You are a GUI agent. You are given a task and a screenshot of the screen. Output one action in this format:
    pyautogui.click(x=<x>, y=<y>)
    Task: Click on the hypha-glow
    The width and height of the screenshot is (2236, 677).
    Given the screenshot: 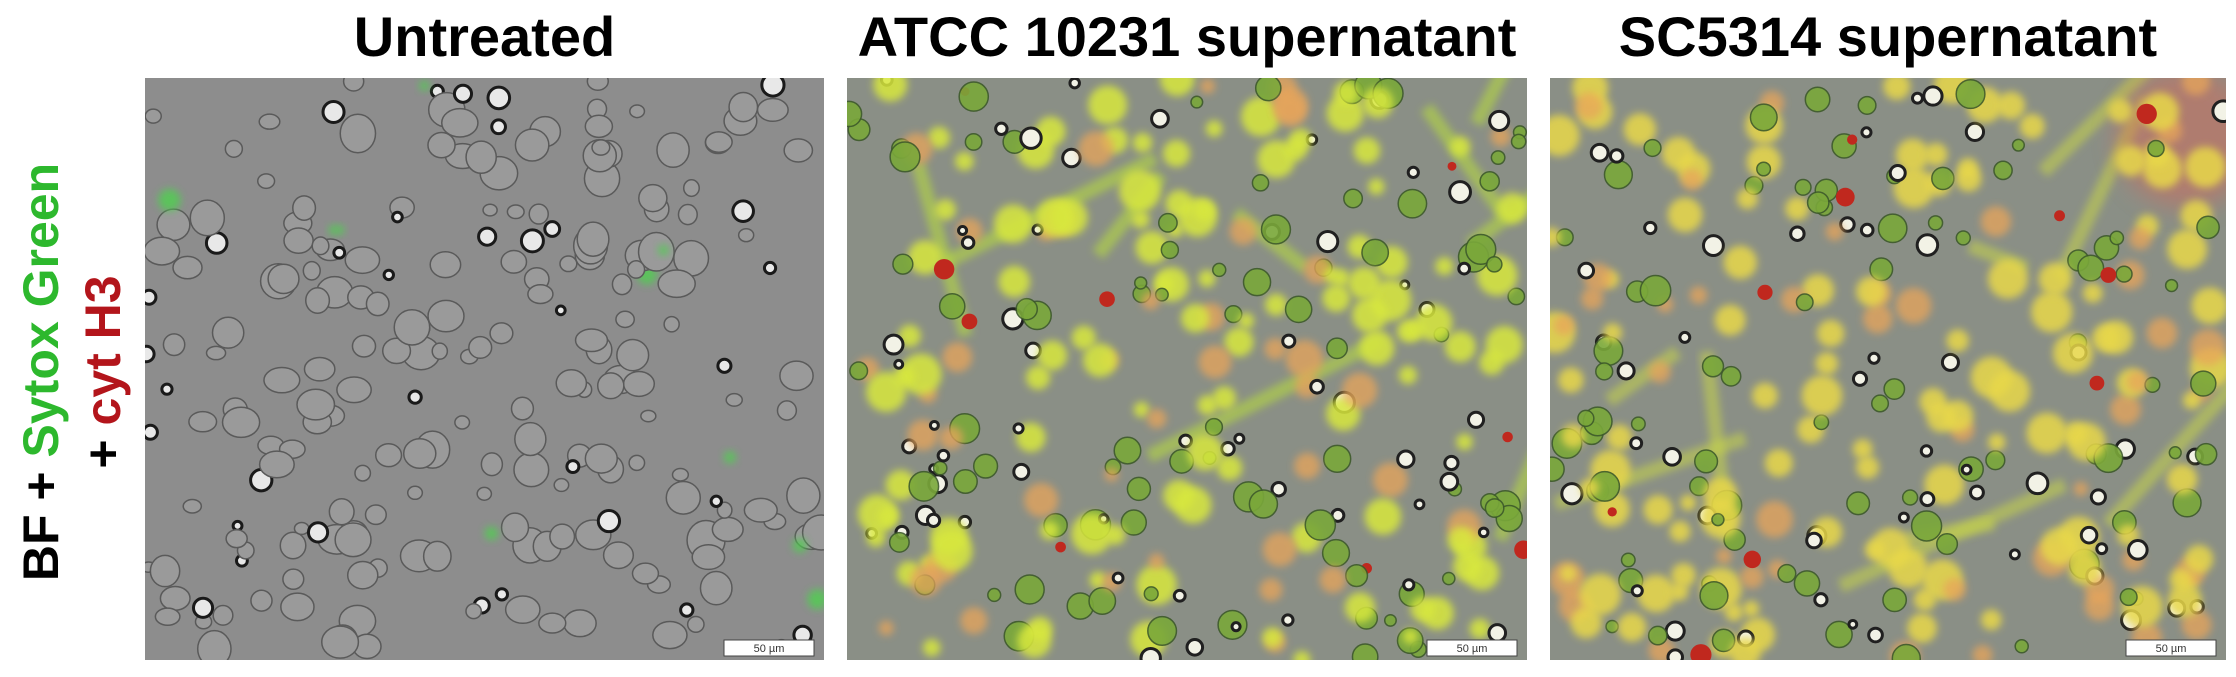 What is the action you would take?
    pyautogui.click(x=1489, y=102)
    